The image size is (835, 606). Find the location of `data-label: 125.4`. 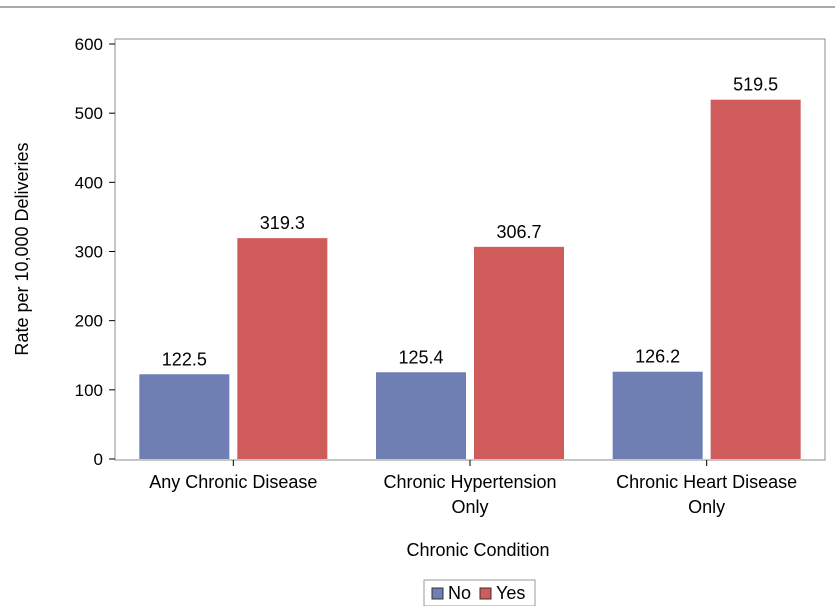

data-label: 125.4 is located at coordinates (420, 357).